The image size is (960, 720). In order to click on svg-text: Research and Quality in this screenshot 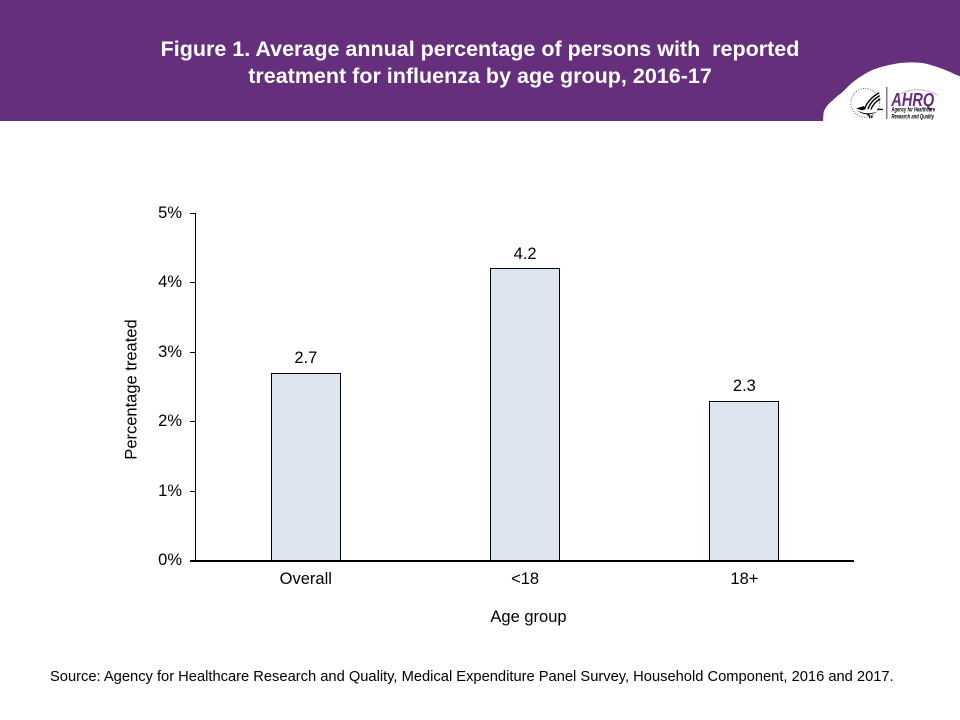, I will do `click(913, 117)`.